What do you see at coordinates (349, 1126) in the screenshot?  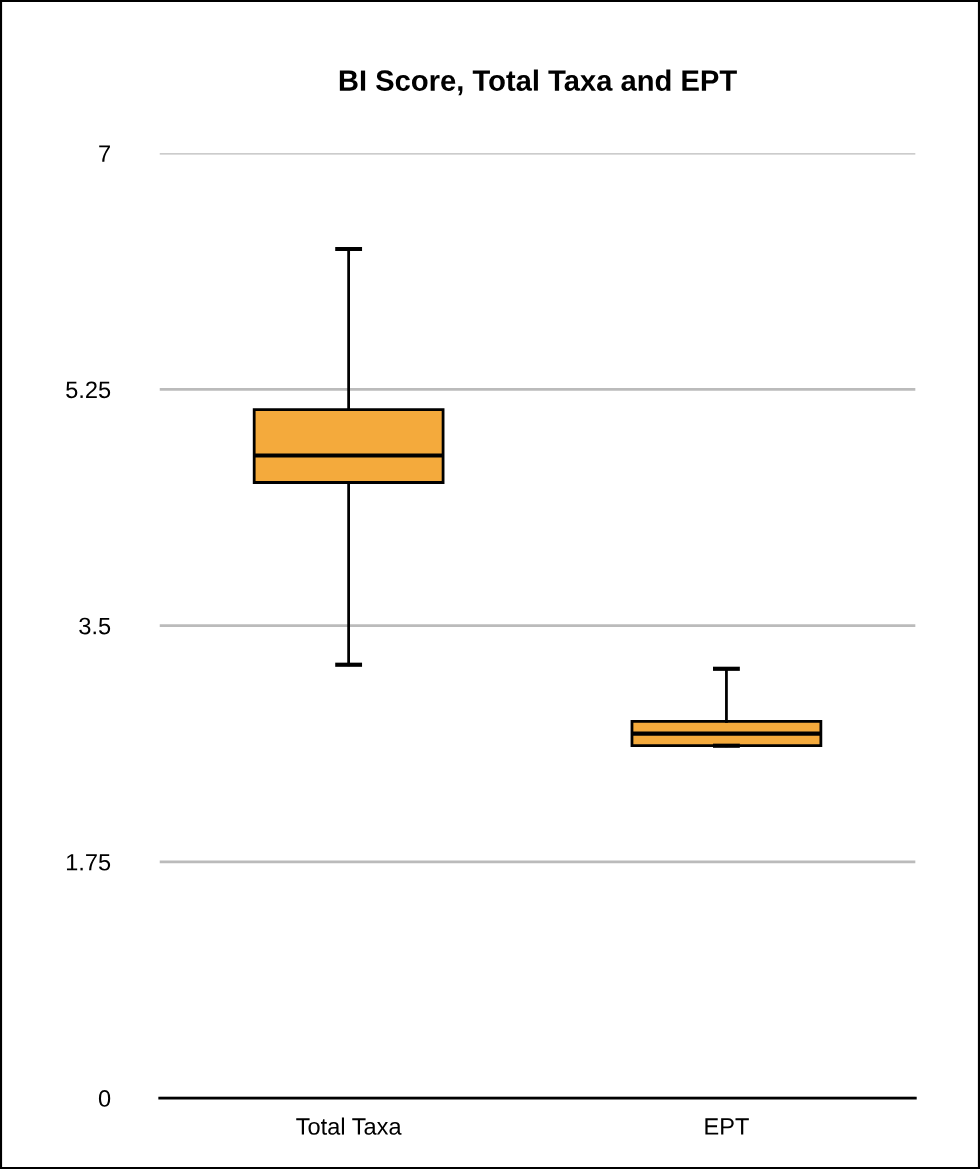 I see `x-tick-label: Total Taxa` at bounding box center [349, 1126].